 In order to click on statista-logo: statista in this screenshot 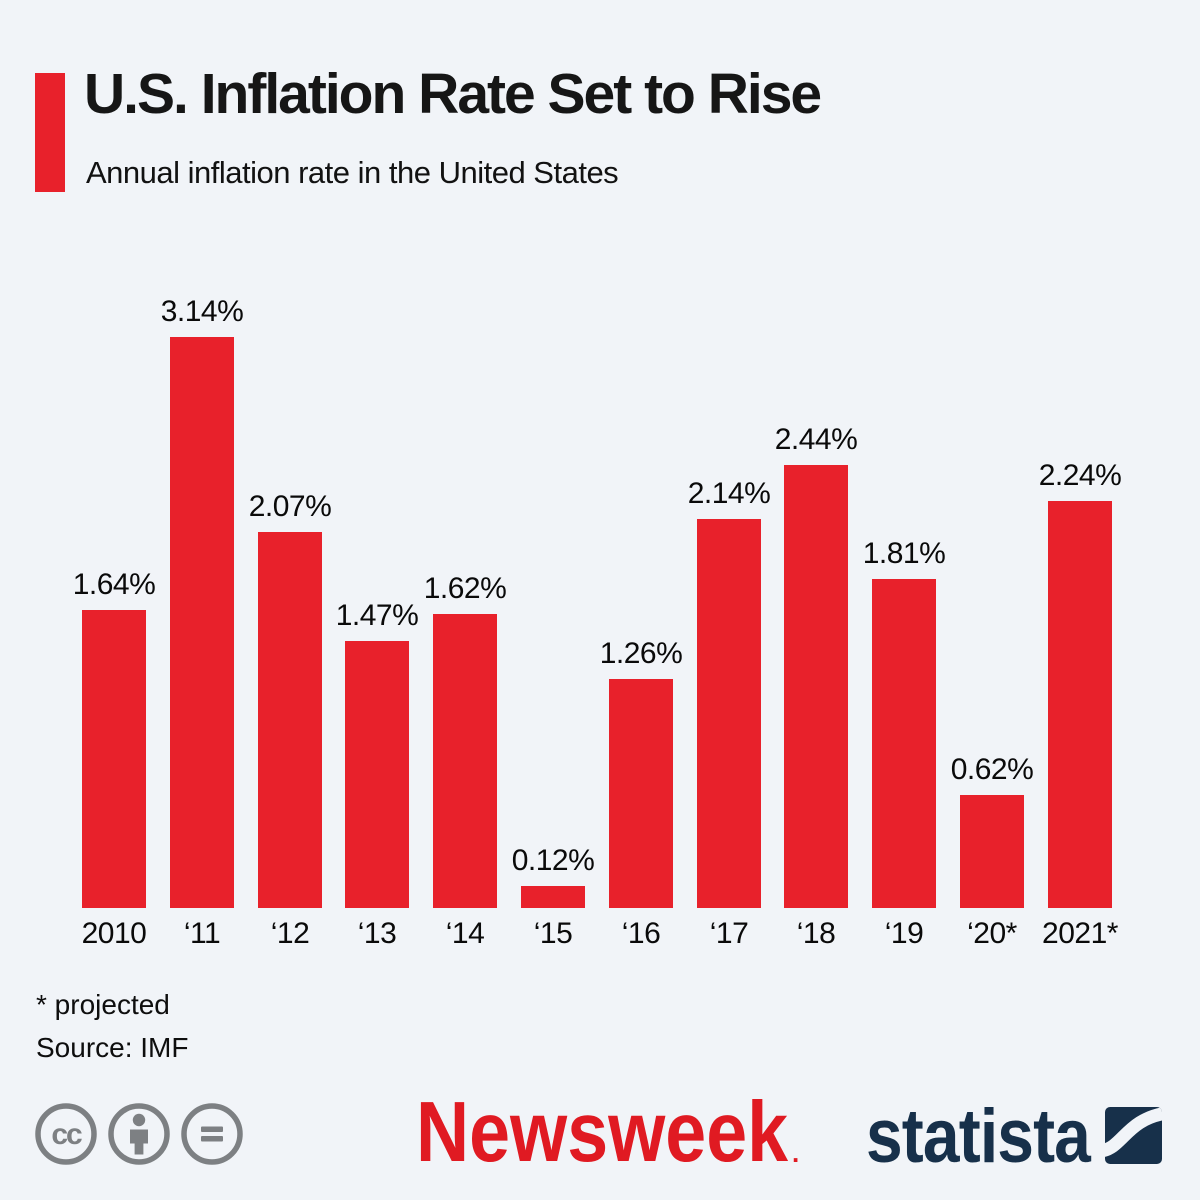, I will do `click(979, 1133)`.